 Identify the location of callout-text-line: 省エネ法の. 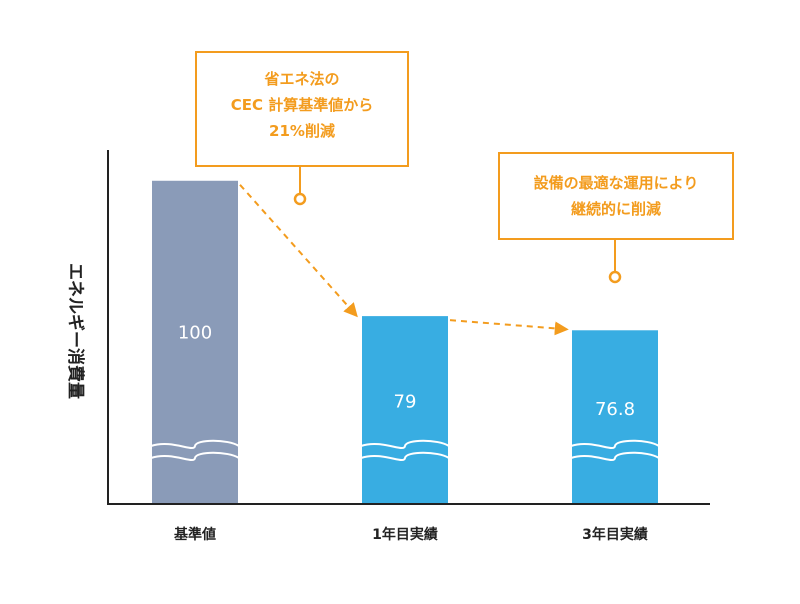
(301, 79).